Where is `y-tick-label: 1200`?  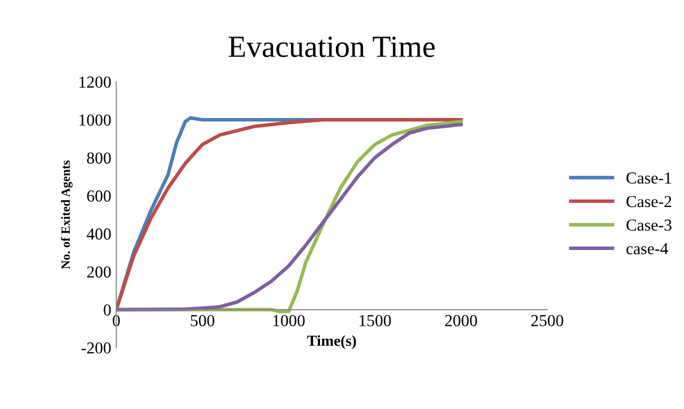
y-tick-label: 1200 is located at coordinates (95, 82).